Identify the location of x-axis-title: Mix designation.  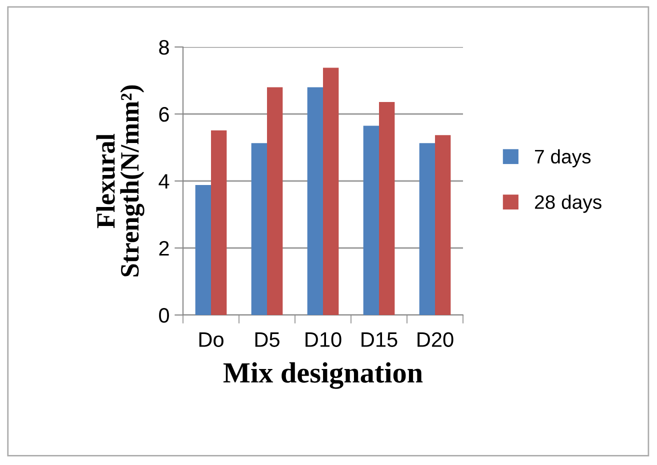
(323, 375).